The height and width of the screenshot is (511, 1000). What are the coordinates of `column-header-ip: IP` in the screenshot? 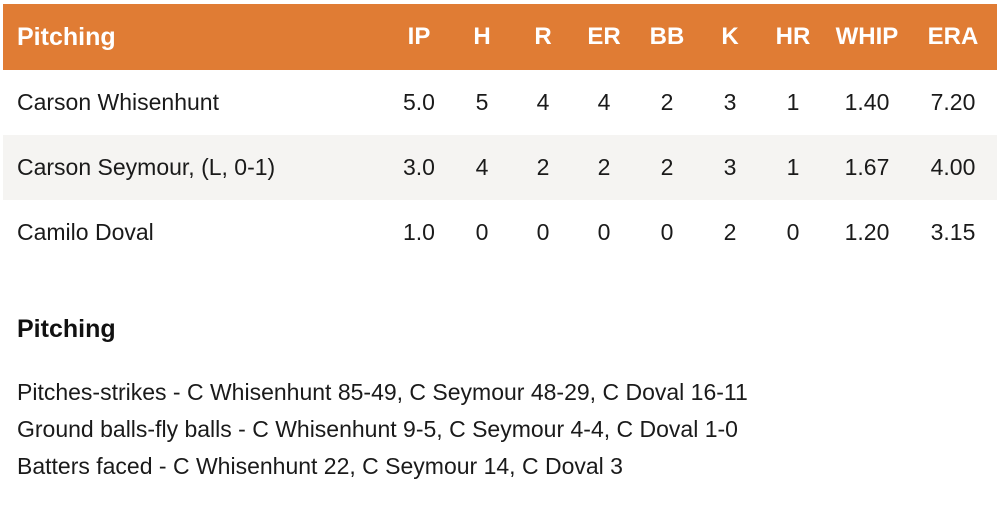 It's located at (419, 36).